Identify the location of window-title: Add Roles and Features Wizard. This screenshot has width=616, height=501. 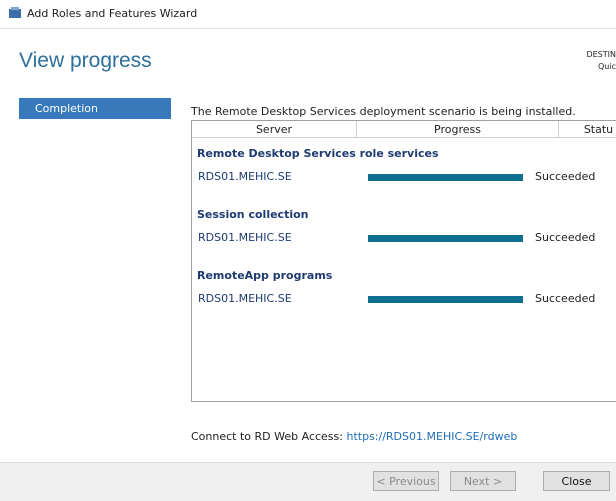
(112, 13).